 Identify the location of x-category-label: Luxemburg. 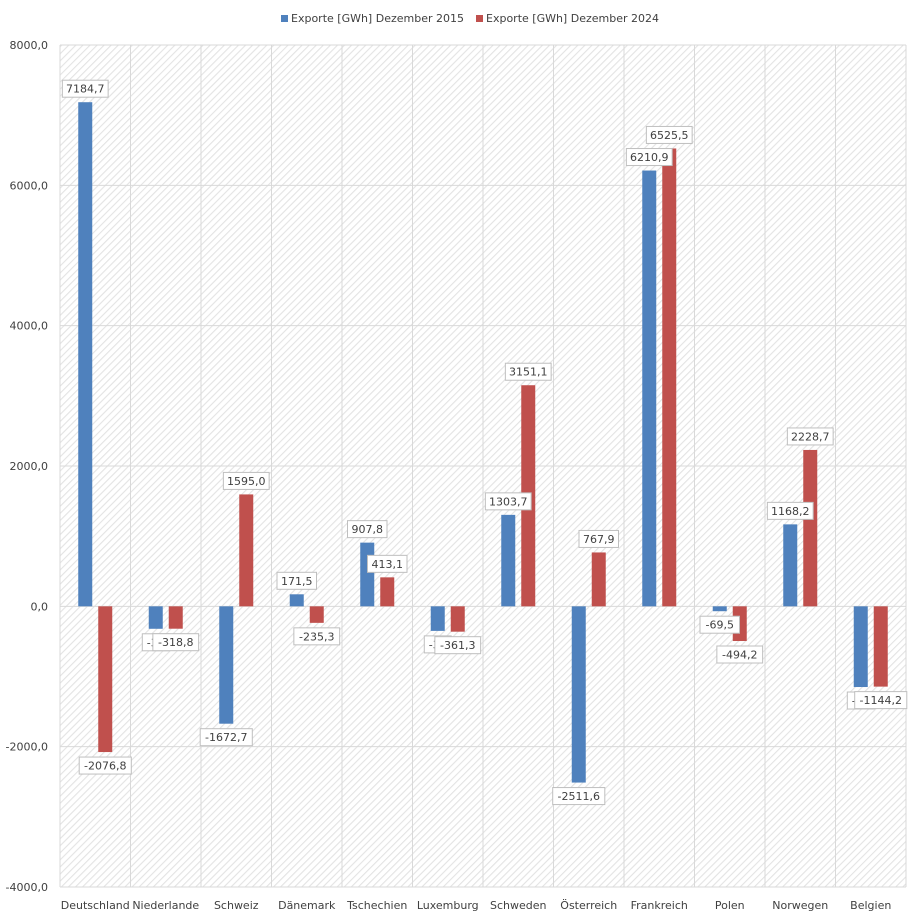
(448, 905).